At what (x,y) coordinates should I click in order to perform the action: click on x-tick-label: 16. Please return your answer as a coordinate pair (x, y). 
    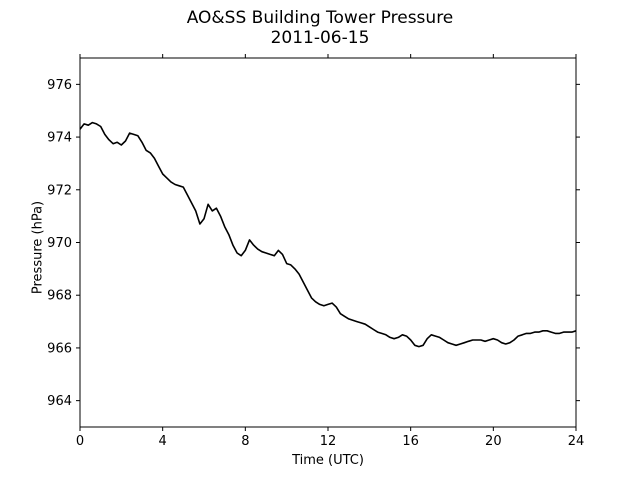
    Looking at the image, I should click on (410, 441).